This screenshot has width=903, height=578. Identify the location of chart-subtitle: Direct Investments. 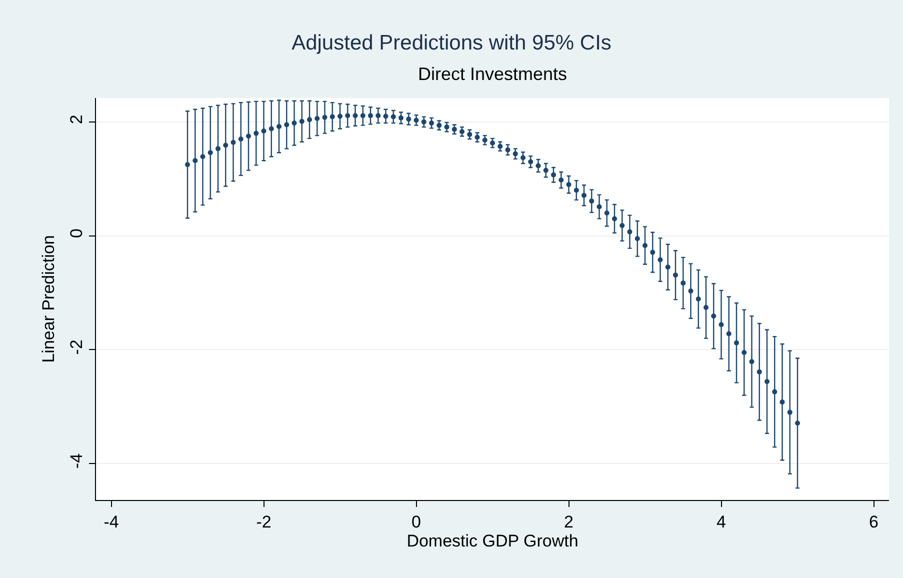
(493, 74).